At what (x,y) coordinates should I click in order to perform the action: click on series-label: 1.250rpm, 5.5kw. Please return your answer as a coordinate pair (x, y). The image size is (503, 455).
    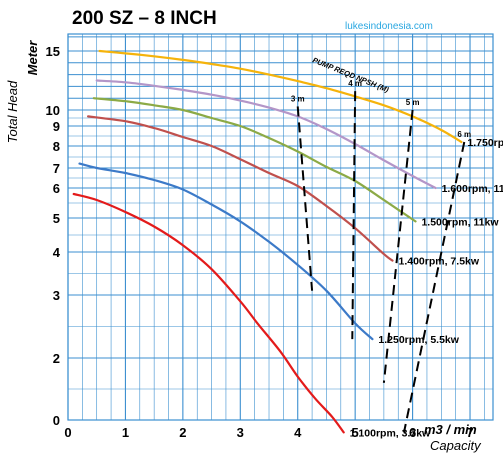
    Looking at the image, I should click on (418, 340).